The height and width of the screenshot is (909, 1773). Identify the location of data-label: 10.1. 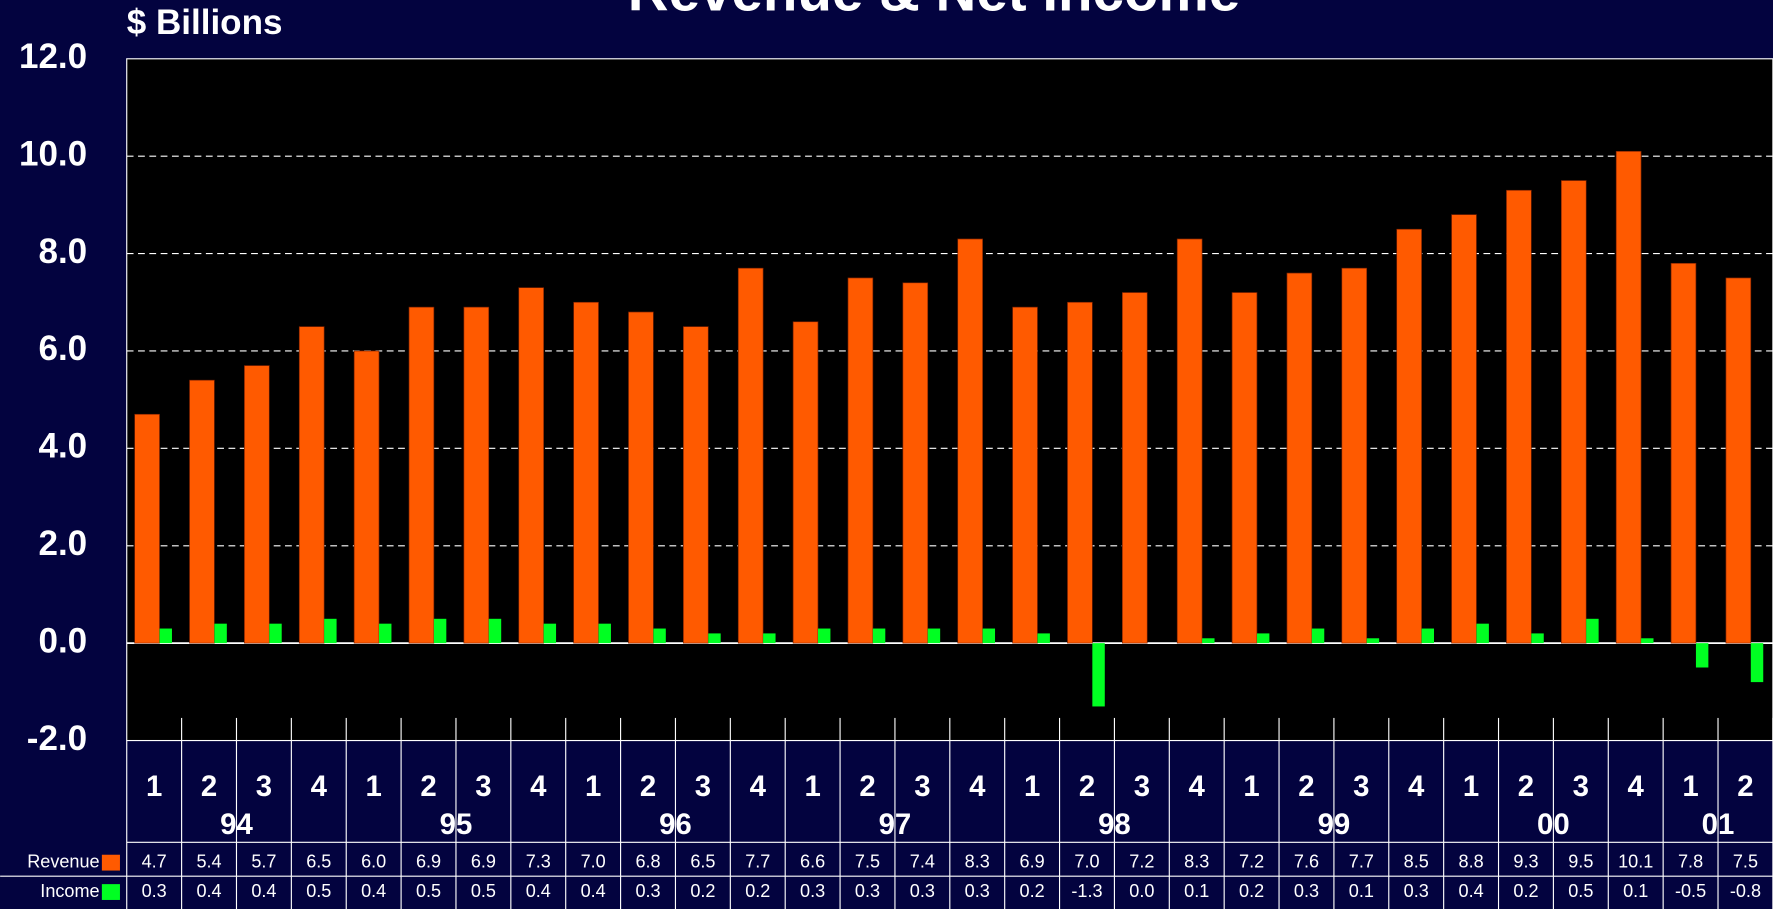
(1635, 861).